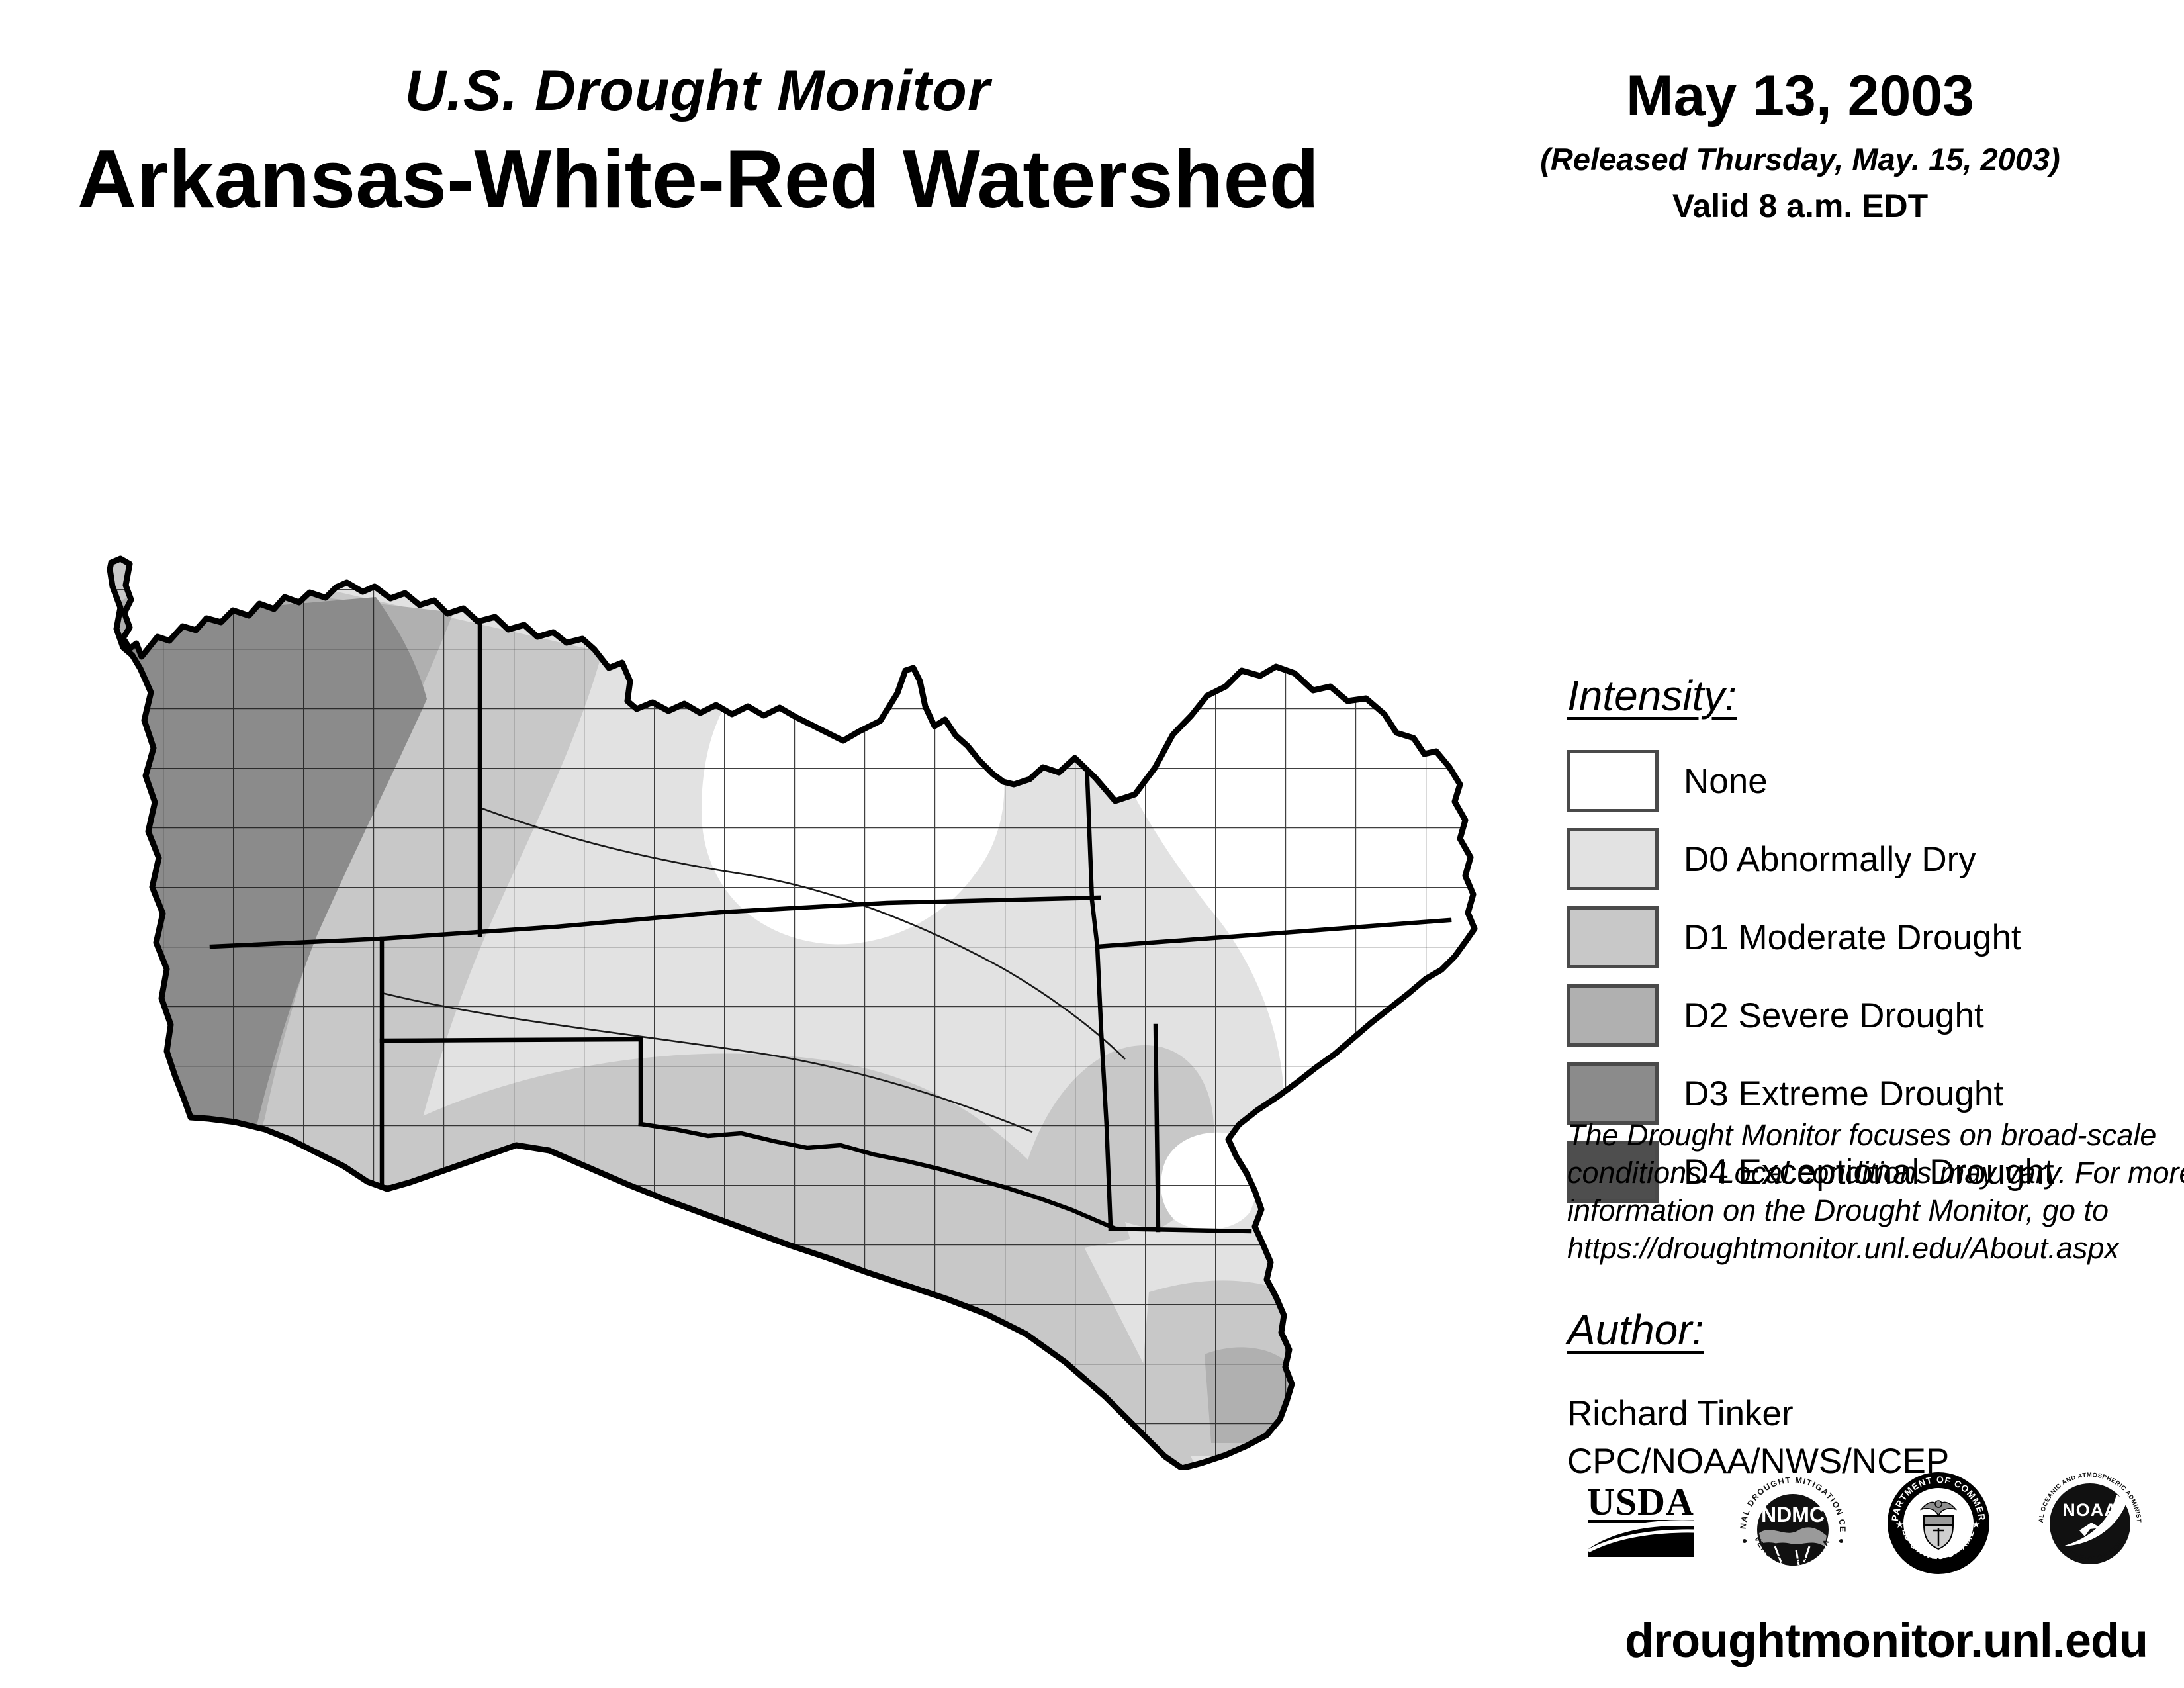  I want to click on site-url: droughtmonitor.unl.edu, so click(1886, 1641).